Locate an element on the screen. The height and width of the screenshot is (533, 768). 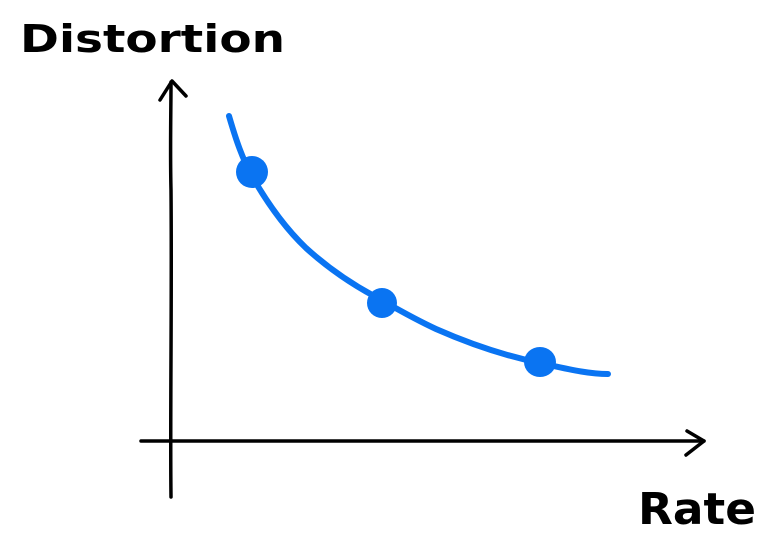
y-axis-arrowhead is located at coordinates (173, 90).